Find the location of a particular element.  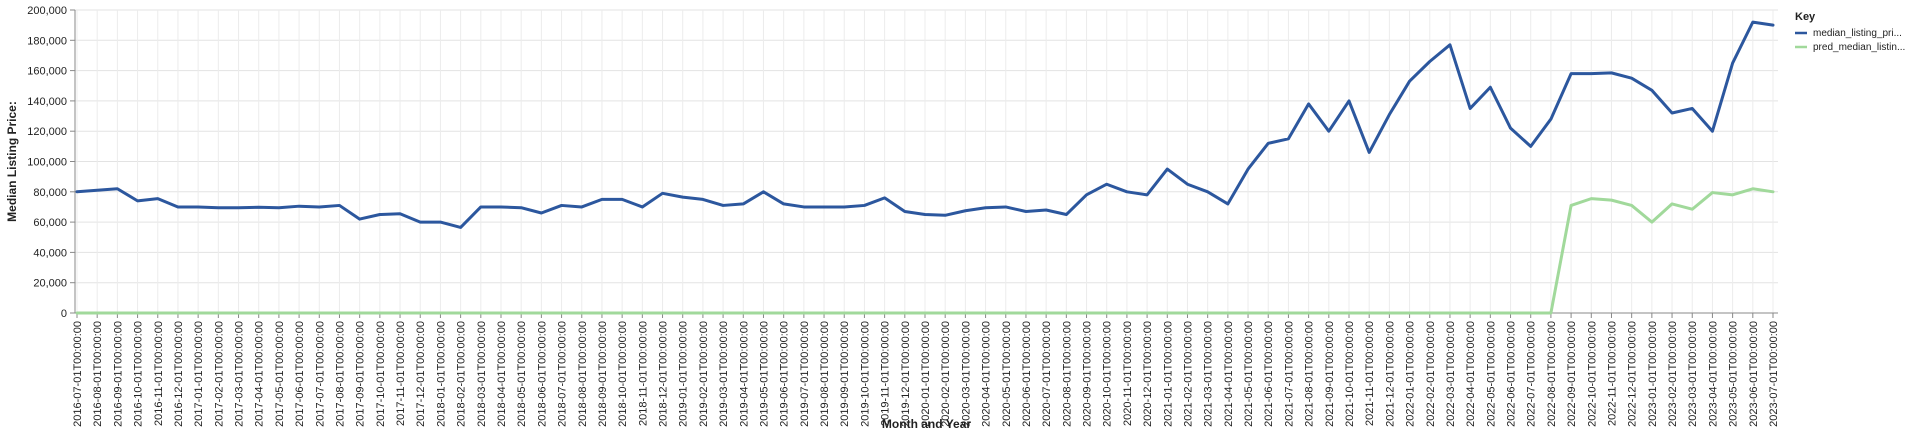

x-tick-label: 2022-07-01T00:00:00 is located at coordinates (1532, 374).